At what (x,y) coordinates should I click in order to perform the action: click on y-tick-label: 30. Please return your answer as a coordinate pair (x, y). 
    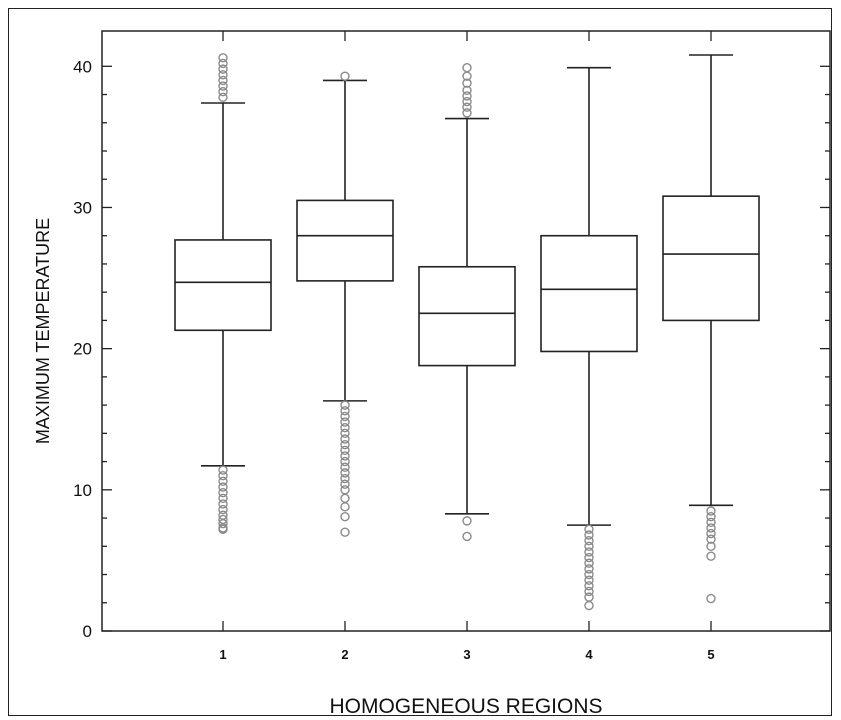
    Looking at the image, I should click on (82, 207).